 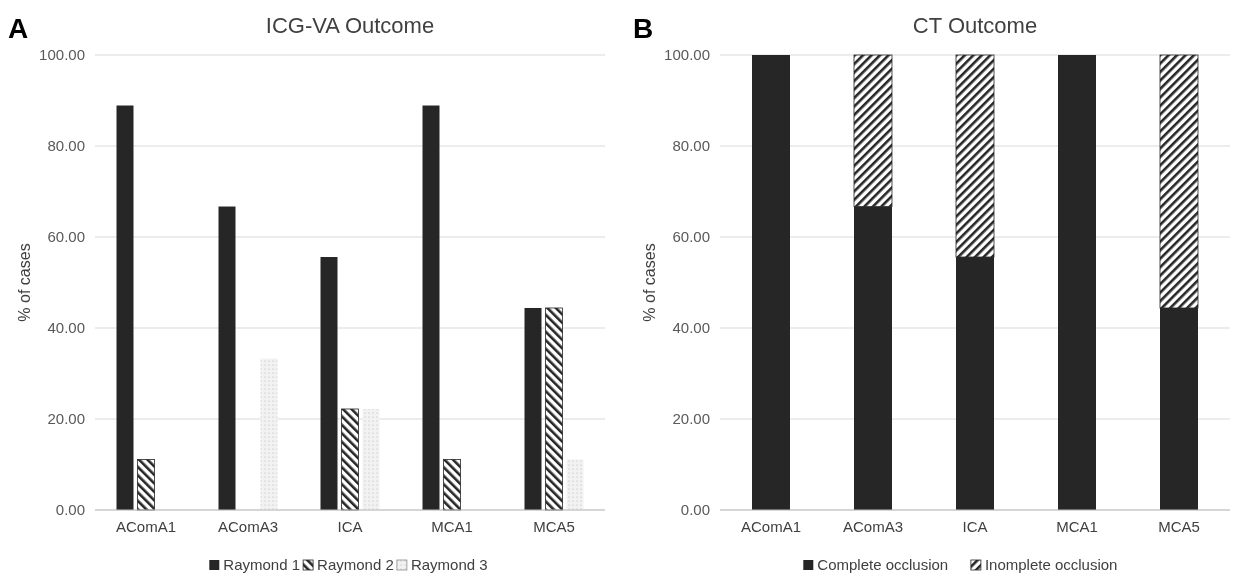 What do you see at coordinates (643, 28) in the screenshot?
I see `text: B` at bounding box center [643, 28].